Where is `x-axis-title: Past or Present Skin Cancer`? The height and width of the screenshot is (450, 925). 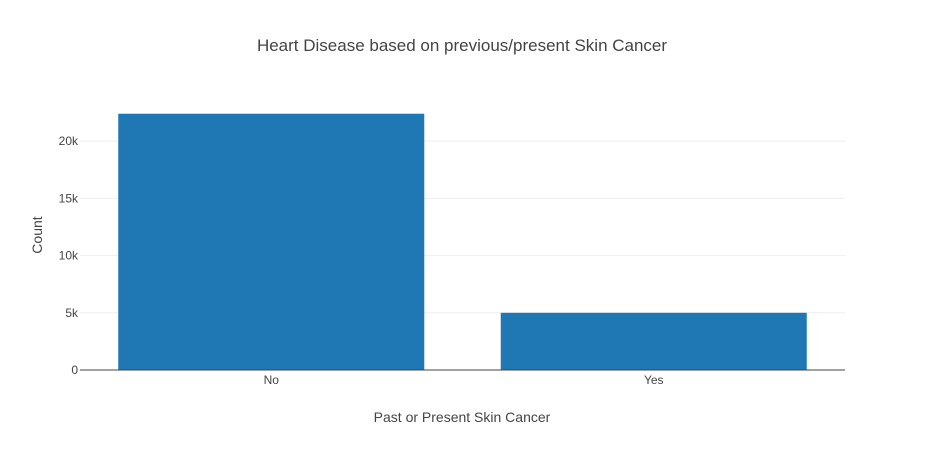
x-axis-title: Past or Present Skin Cancer is located at coordinates (462, 417).